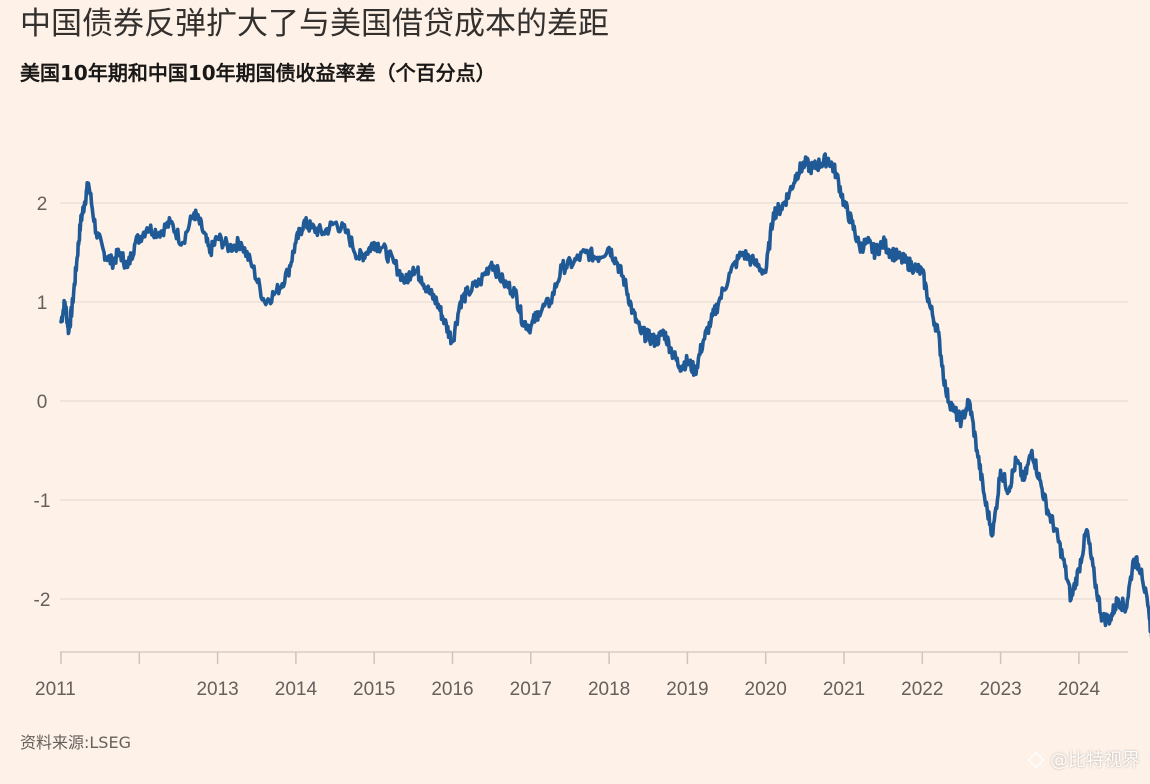 The height and width of the screenshot is (784, 1150). What do you see at coordinates (844, 689) in the screenshot?
I see `x-tick-label: 2021` at bounding box center [844, 689].